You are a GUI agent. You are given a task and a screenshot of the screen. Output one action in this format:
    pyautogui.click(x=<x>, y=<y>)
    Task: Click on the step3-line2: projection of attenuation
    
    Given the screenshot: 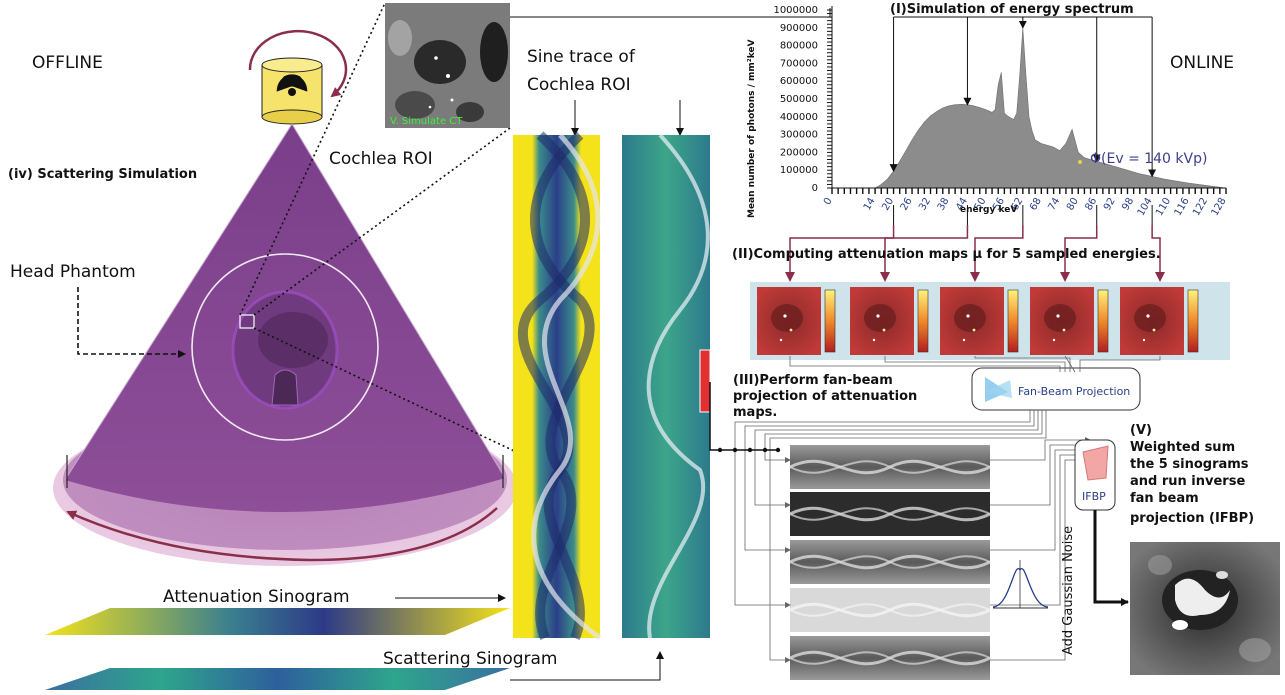 What is the action you would take?
    pyautogui.click(x=825, y=396)
    